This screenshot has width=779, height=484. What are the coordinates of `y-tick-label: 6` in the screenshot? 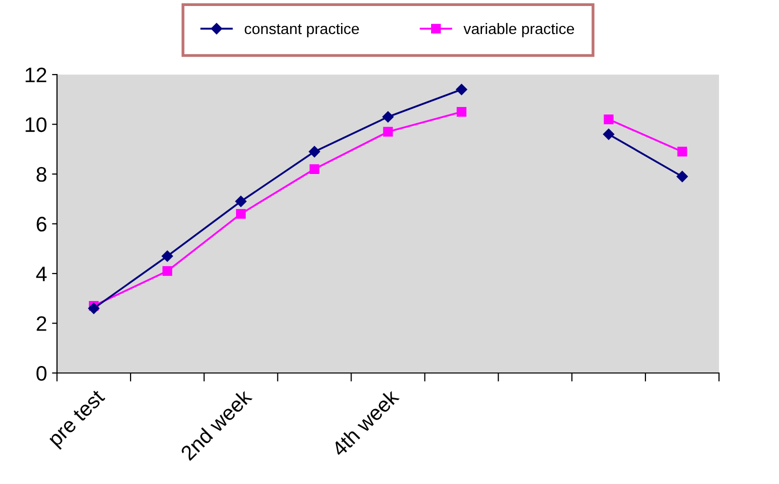 It's located at (41, 224).